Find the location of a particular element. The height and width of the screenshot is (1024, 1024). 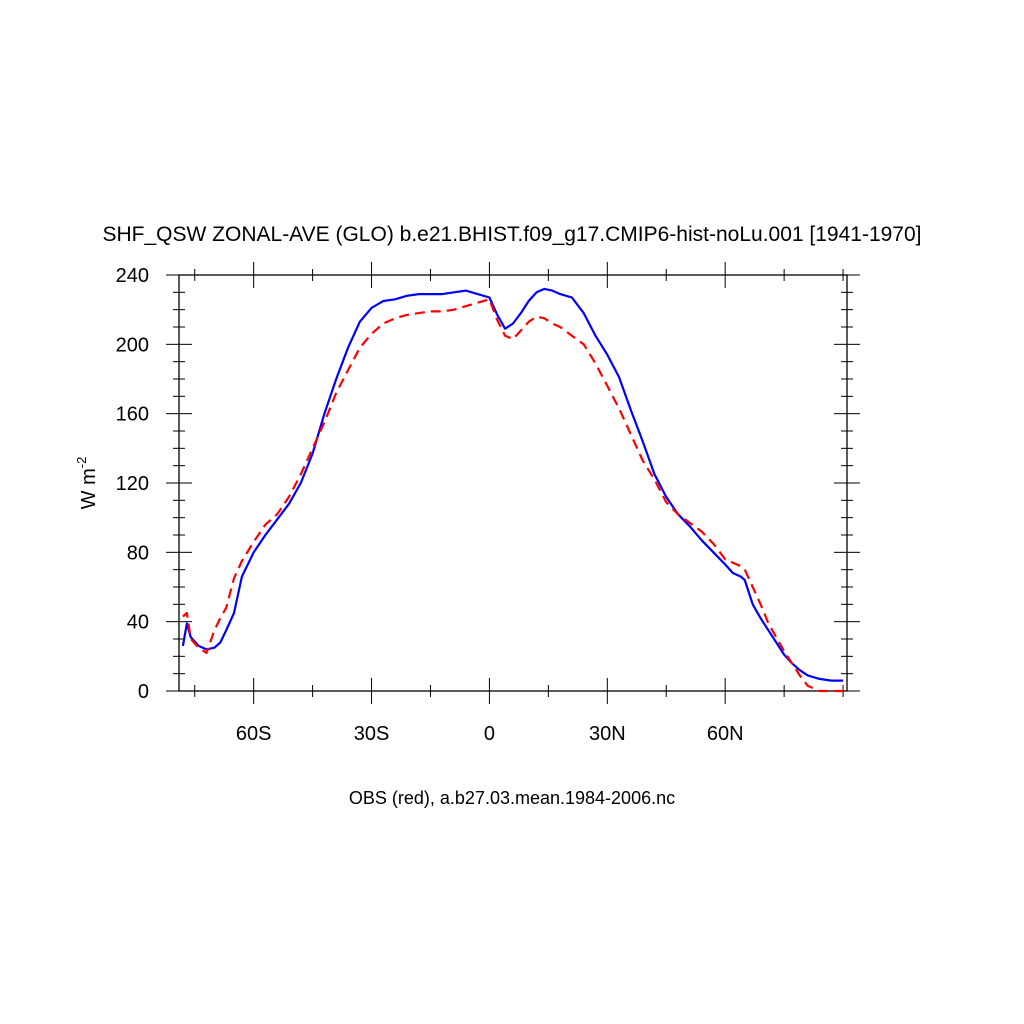

y-tick-label: 120 is located at coordinates (132, 484).